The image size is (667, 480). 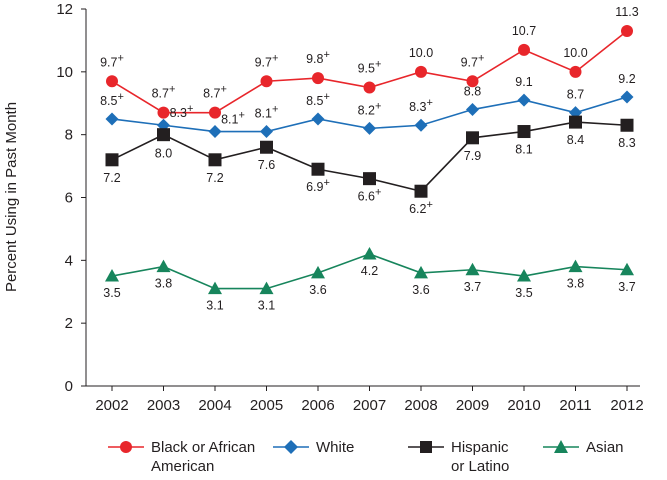 What do you see at coordinates (421, 53) in the screenshot?
I see `data-label-black: 10.0` at bounding box center [421, 53].